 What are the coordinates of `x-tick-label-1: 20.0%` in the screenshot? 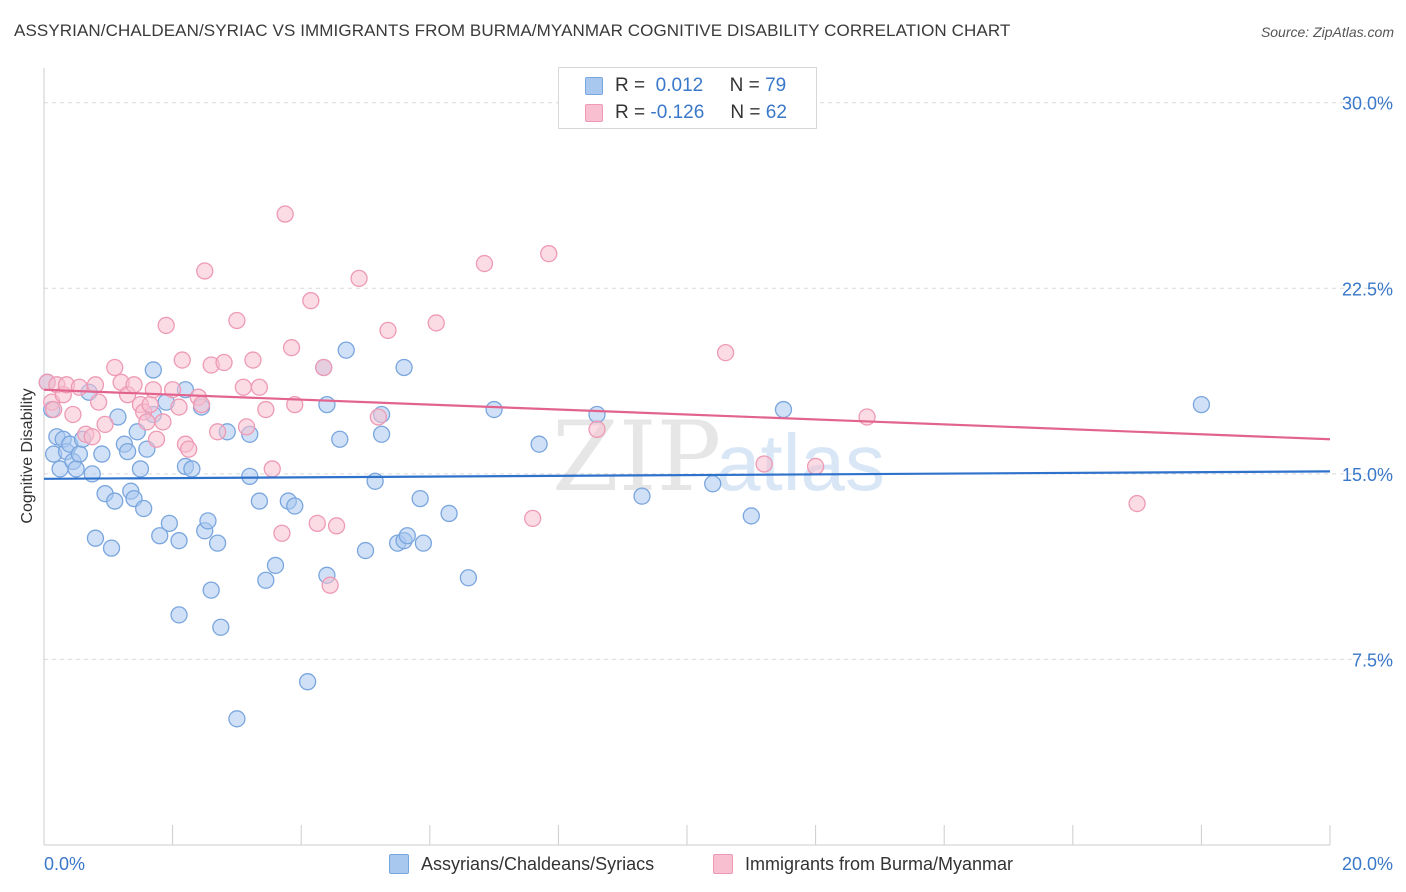 It's located at (1367, 864).